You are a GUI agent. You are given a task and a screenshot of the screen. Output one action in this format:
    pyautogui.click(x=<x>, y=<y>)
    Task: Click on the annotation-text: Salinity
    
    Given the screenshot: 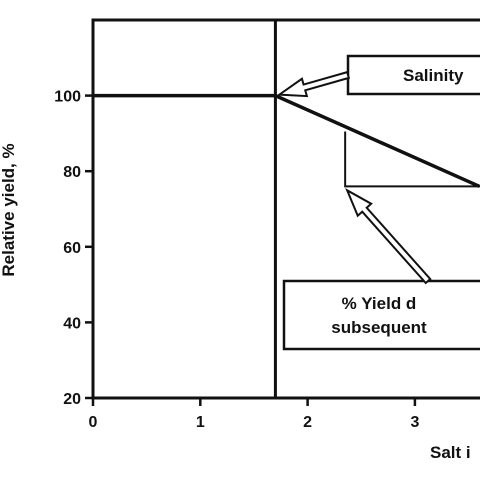 What is the action you would take?
    pyautogui.click(x=433, y=75)
    